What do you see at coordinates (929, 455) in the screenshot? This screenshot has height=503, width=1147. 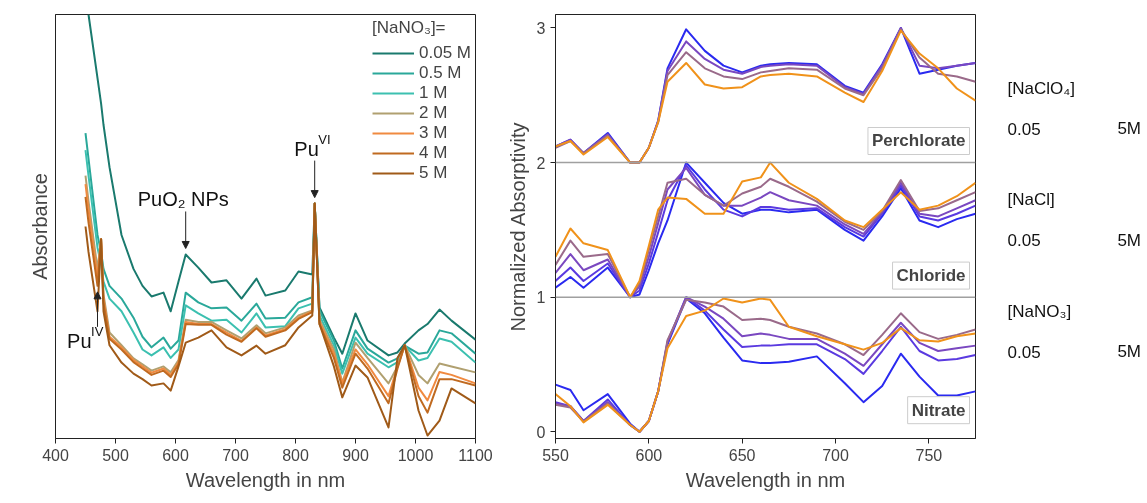 I see `x-tick-label: 750` at bounding box center [929, 455].